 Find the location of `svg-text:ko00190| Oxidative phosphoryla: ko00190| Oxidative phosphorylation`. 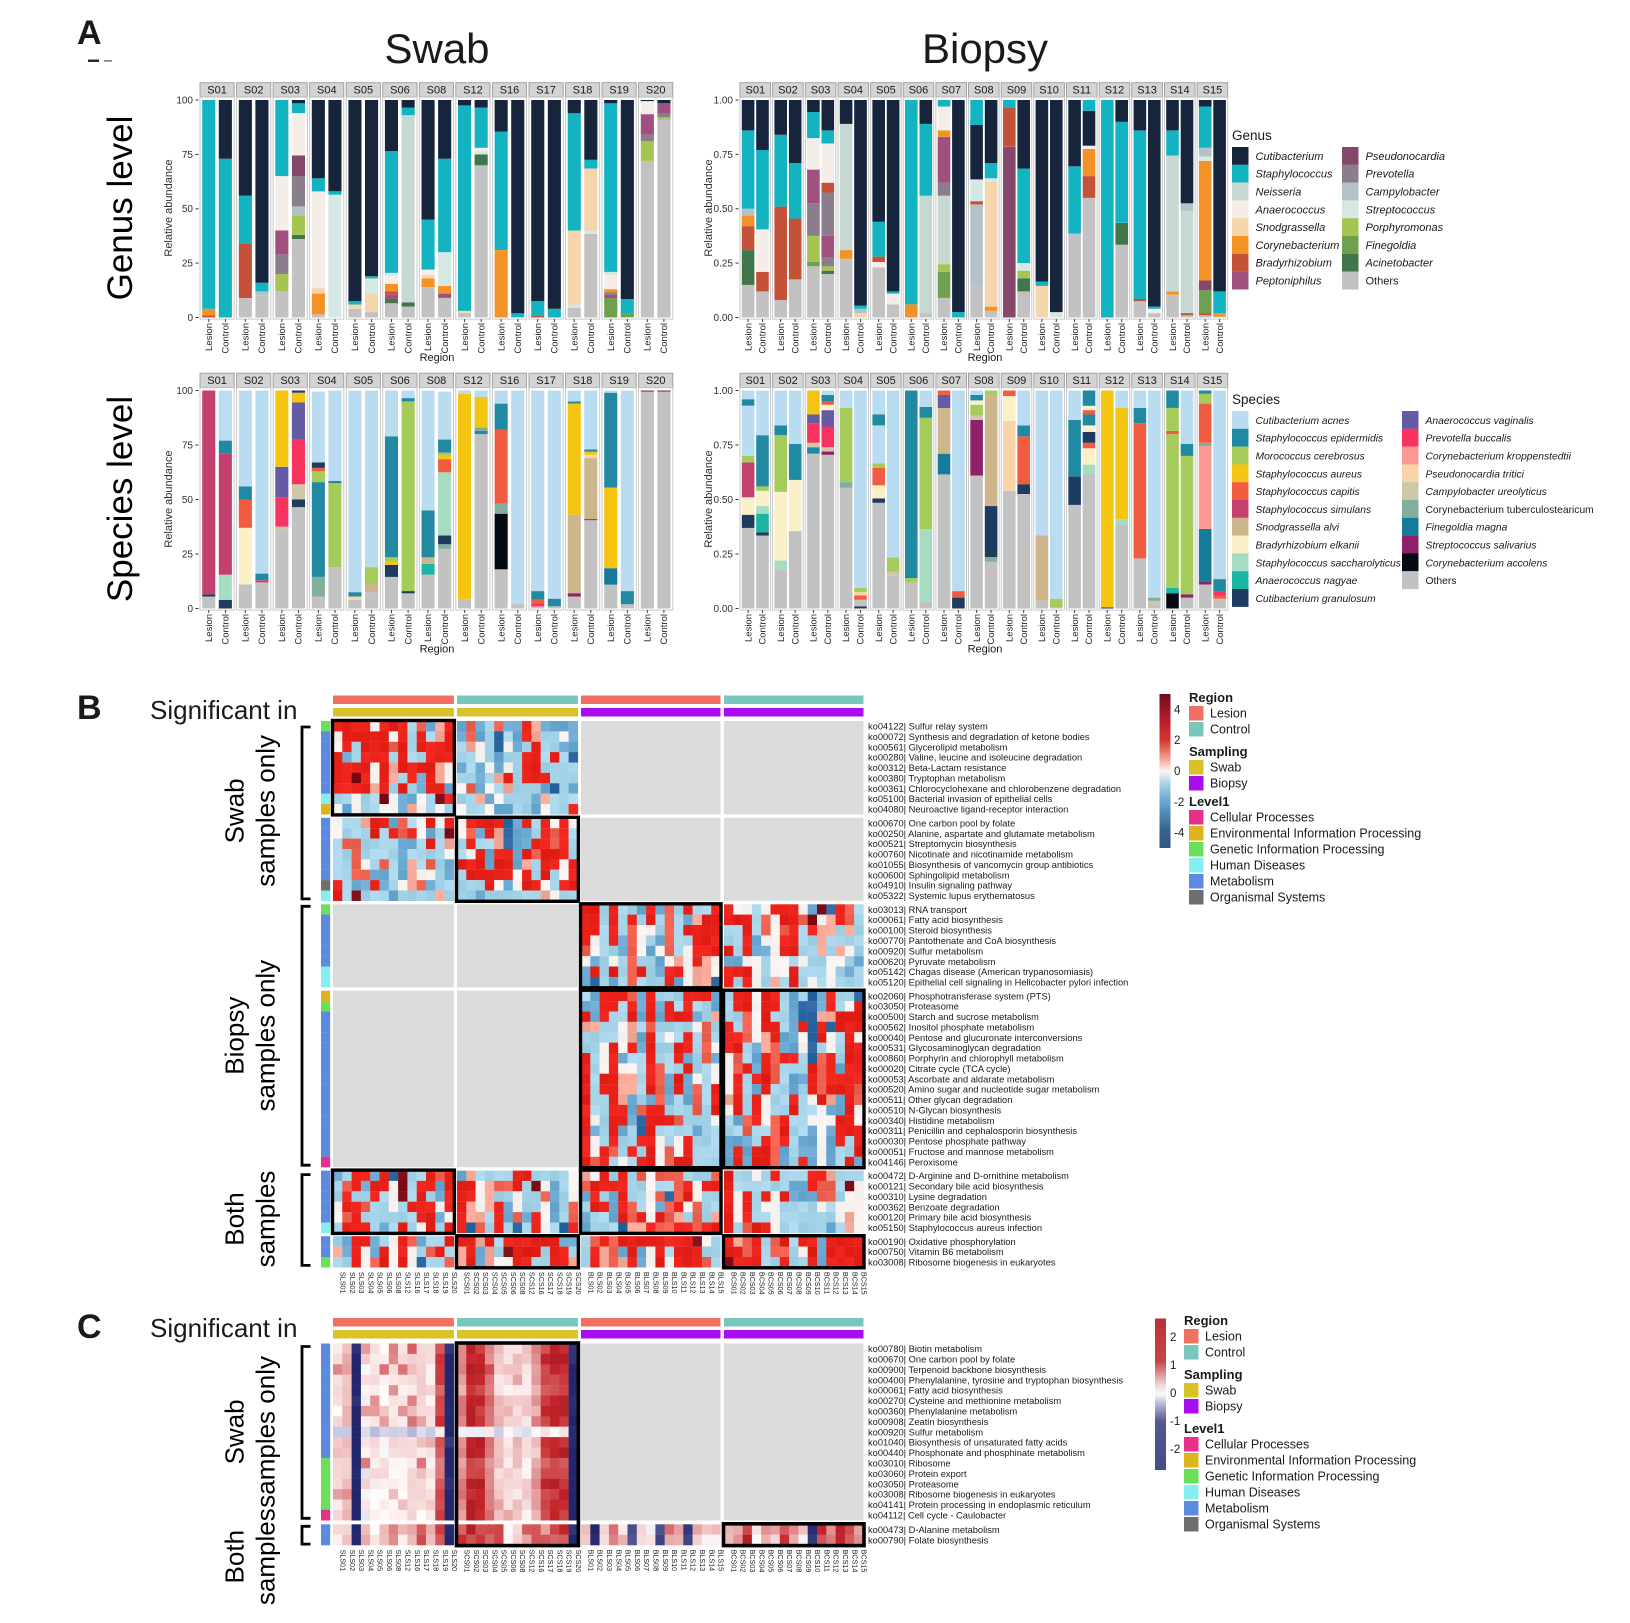

svg-text:ko00190| Oxidative phosphoryla: ko00190| Oxidative phosphorylation is located at coordinates (942, 1242).